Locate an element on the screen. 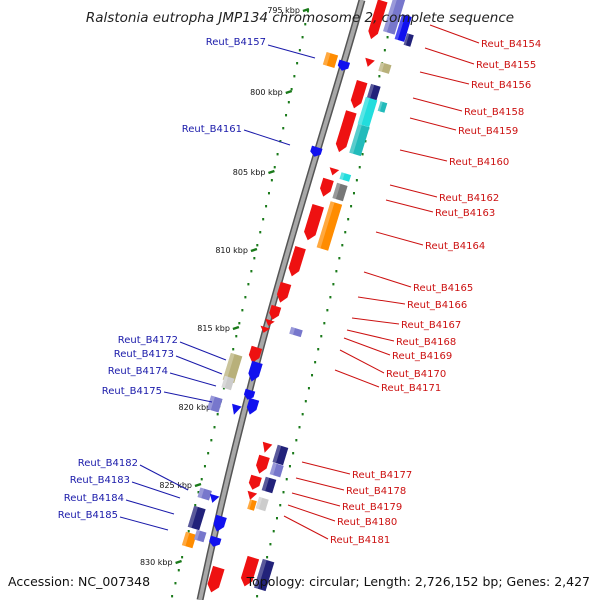 This screenshot has height=600, width=600. gene-label-reut-b4163: Reut_B4163 is located at coordinates (465, 213).